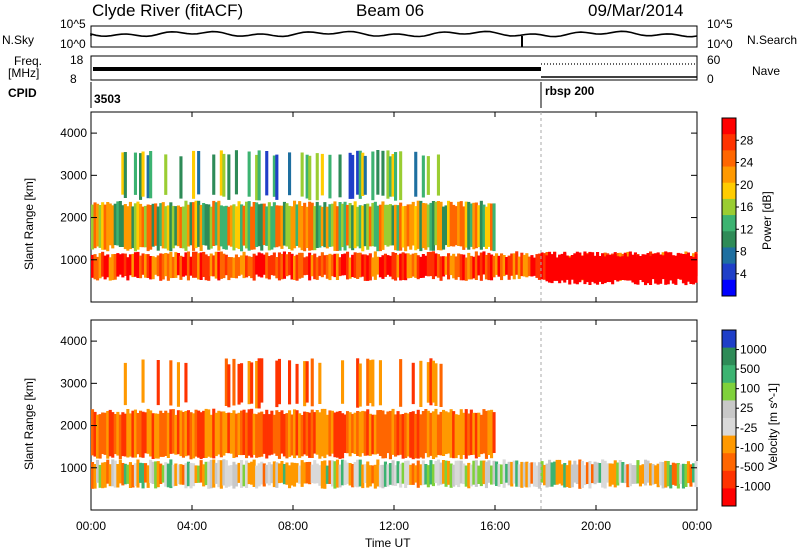  Describe the element at coordinates (73, 468) in the screenshot. I see `velocity-ytick-label: 1000` at that location.